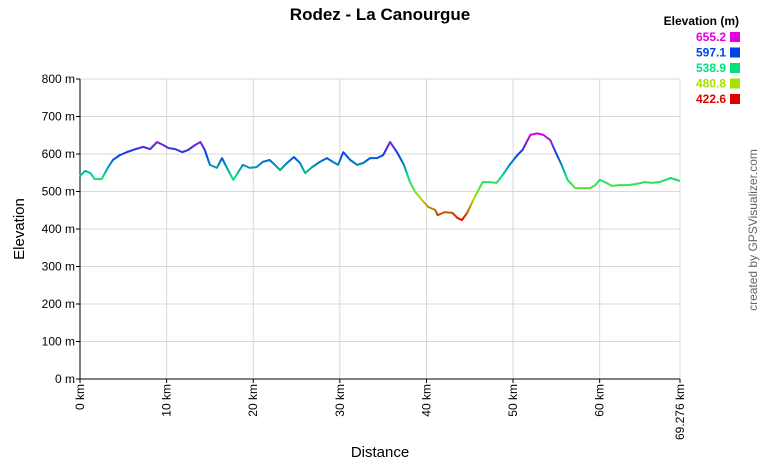 The image size is (760, 460). I want to click on x-tick-label: 50 km, so click(513, 400).